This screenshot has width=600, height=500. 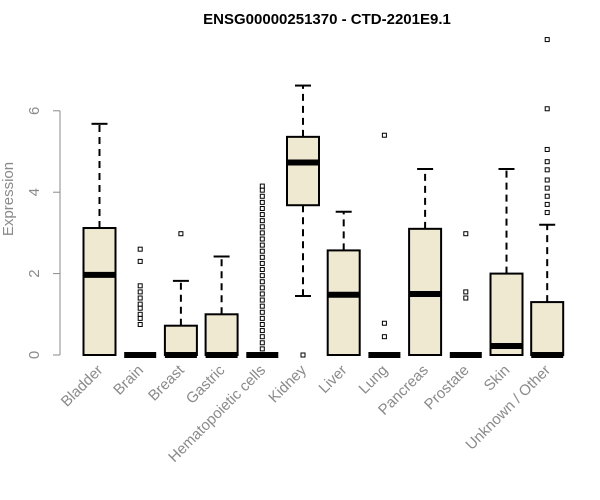 What do you see at coordinates (180, 294) in the screenshot?
I see `box-breast` at bounding box center [180, 294].